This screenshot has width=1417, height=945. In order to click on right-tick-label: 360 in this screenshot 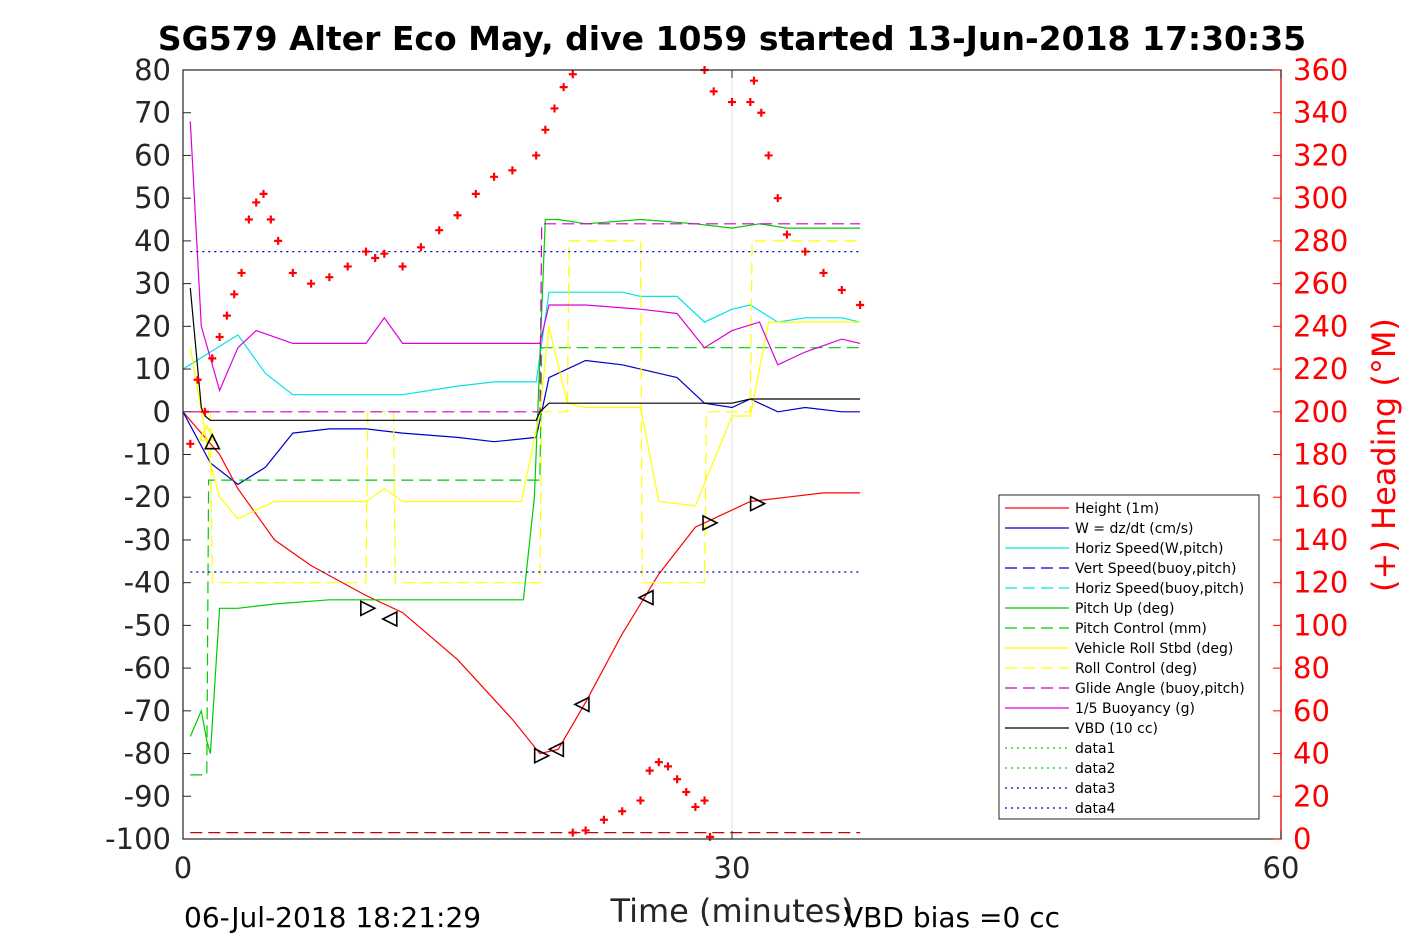, I will do `click(1320, 70)`.